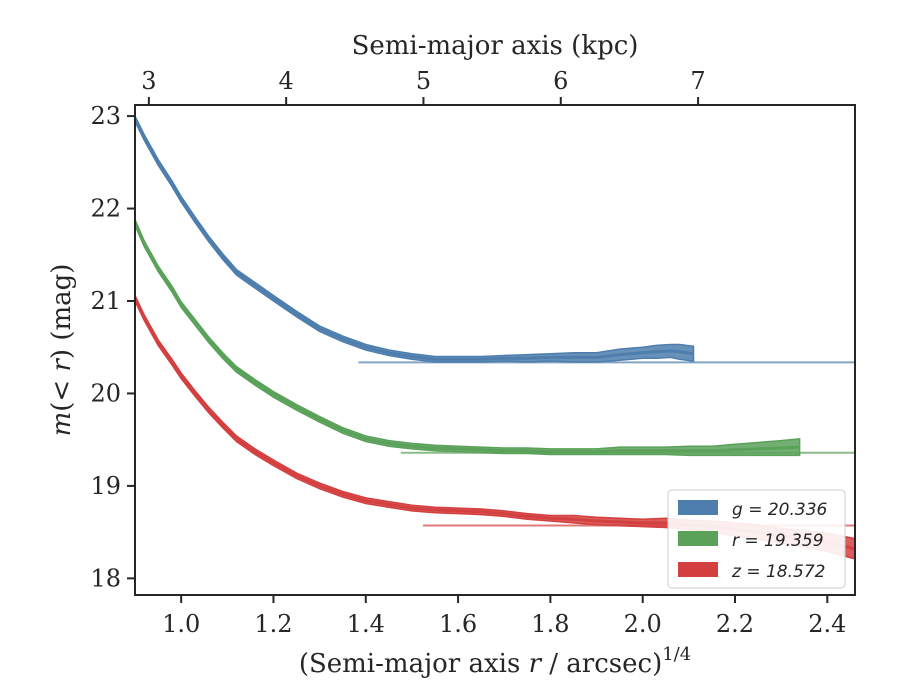 Image resolution: width=900 pixels, height=700 pixels. I want to click on x-axis-title-var: r, so click(536, 664).